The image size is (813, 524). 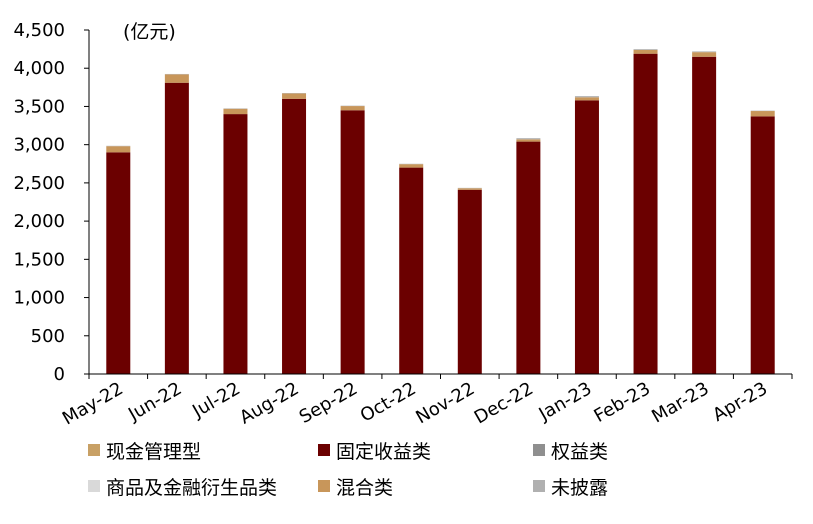 I want to click on x-tick-label: Oct-22, so click(x=388, y=402).